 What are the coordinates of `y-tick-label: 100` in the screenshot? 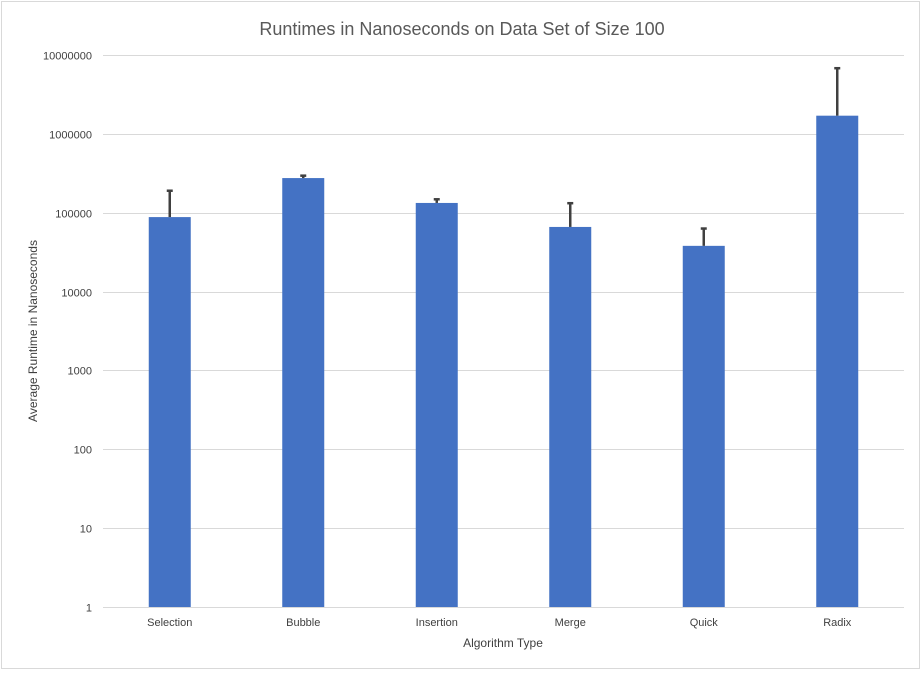 It's located at (83, 451).